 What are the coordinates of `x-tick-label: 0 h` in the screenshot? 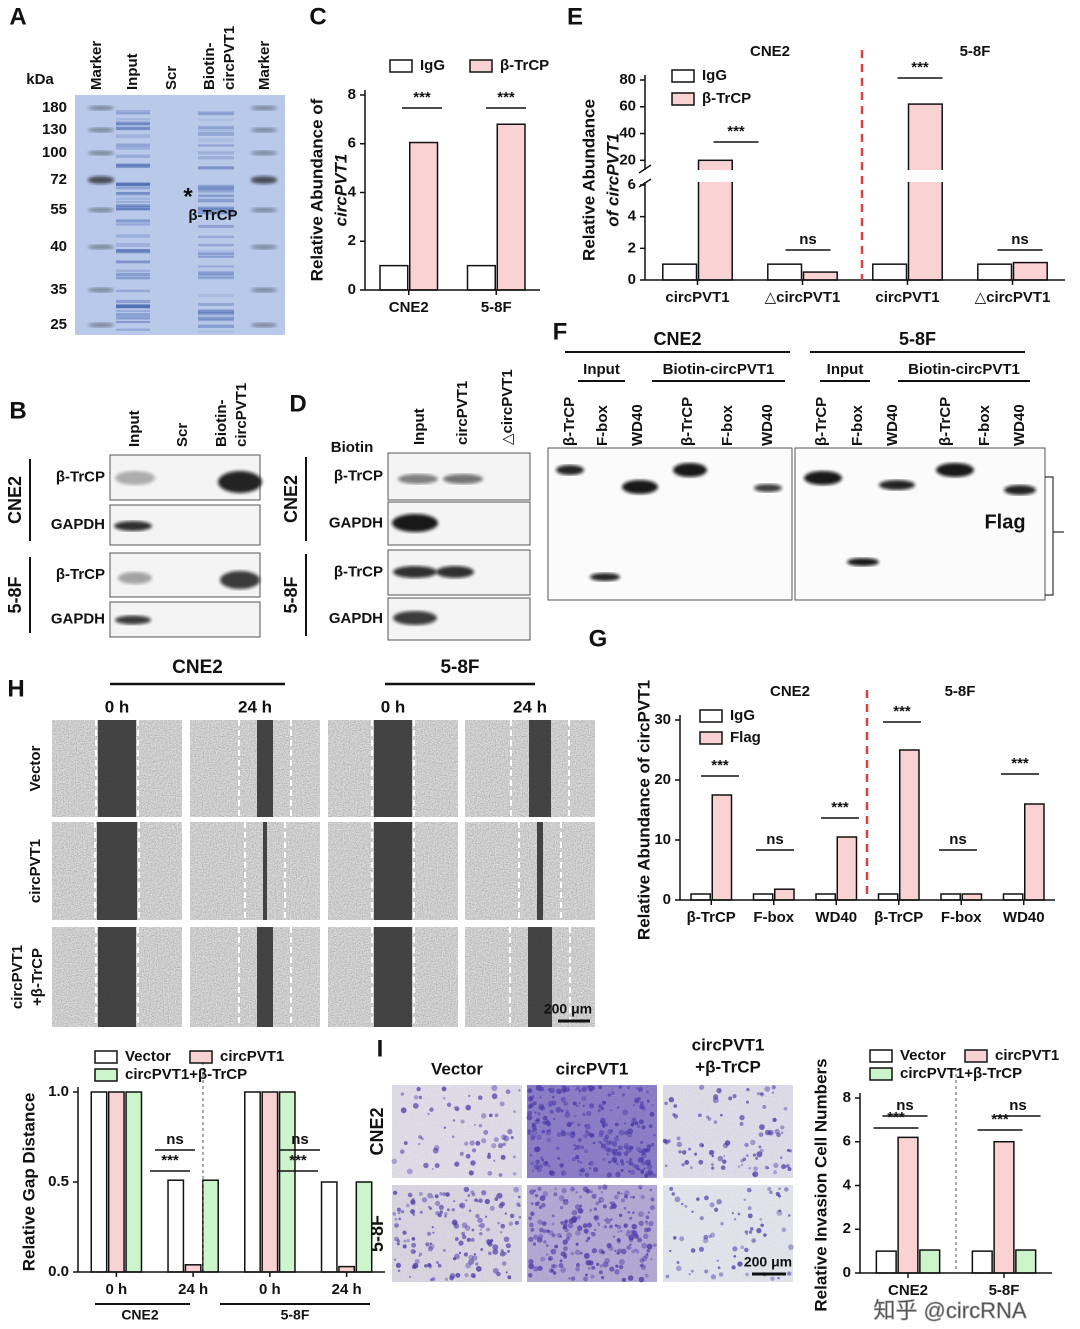 It's located at (117, 1289).